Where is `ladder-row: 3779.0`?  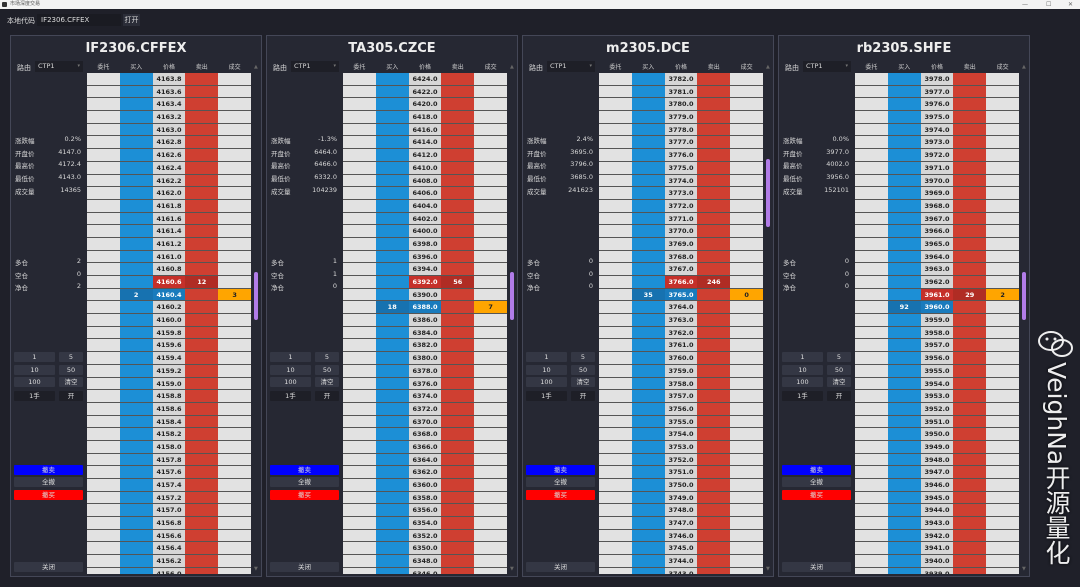
ladder-row: 3779.0 is located at coordinates (681, 117).